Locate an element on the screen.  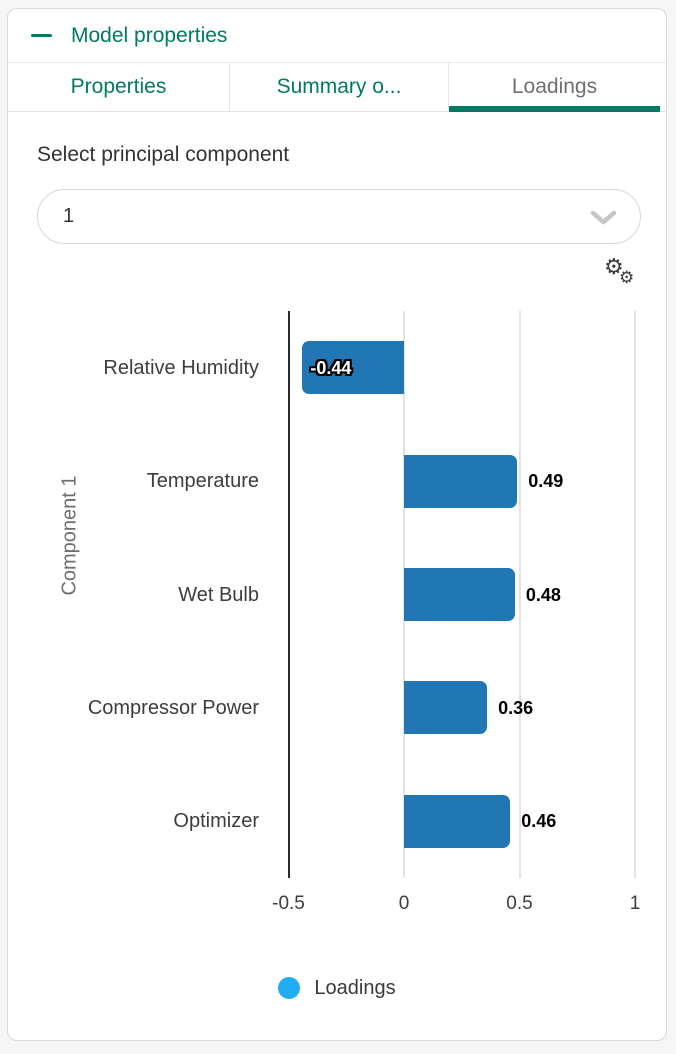
x-tick-label: 1 is located at coordinates (635, 903).